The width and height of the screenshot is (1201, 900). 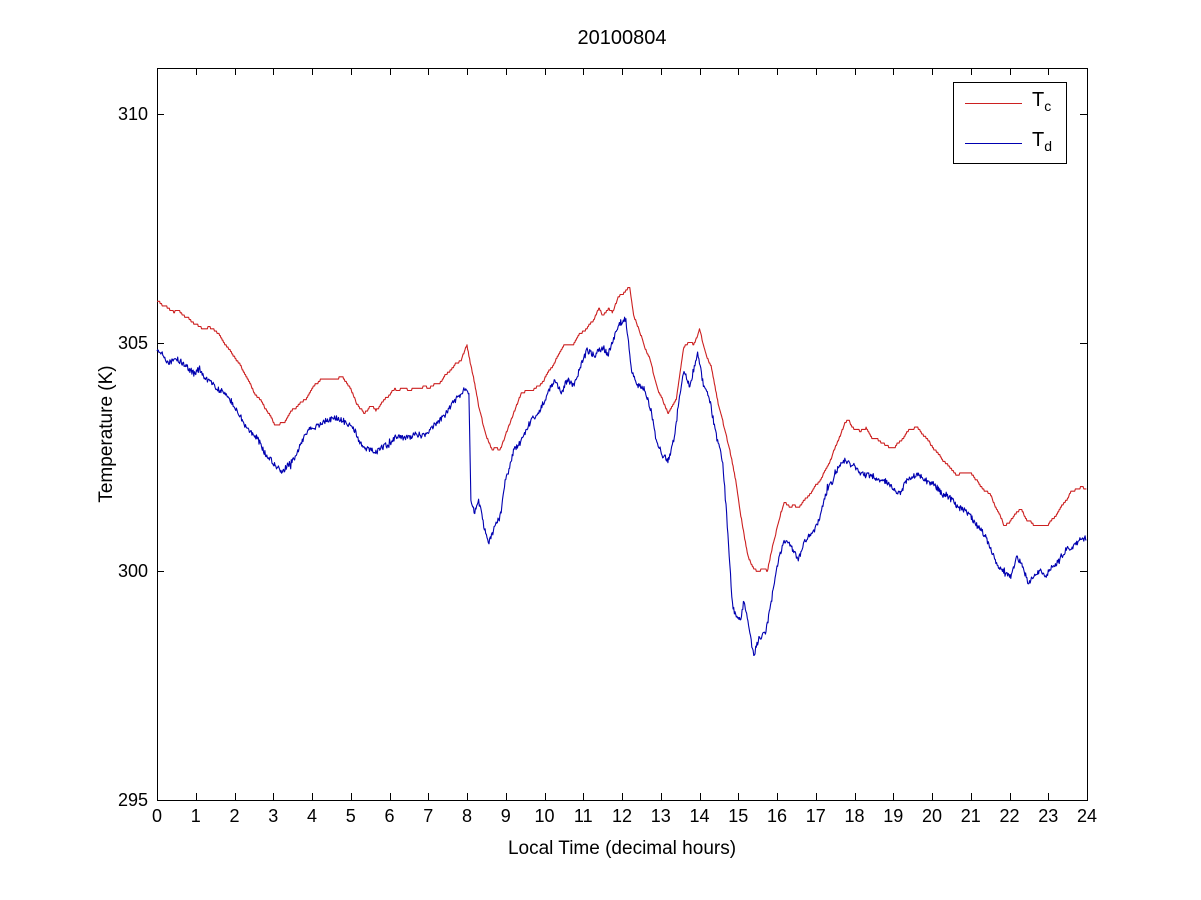 What do you see at coordinates (622, 38) in the screenshot?
I see `chart-title: 20100804` at bounding box center [622, 38].